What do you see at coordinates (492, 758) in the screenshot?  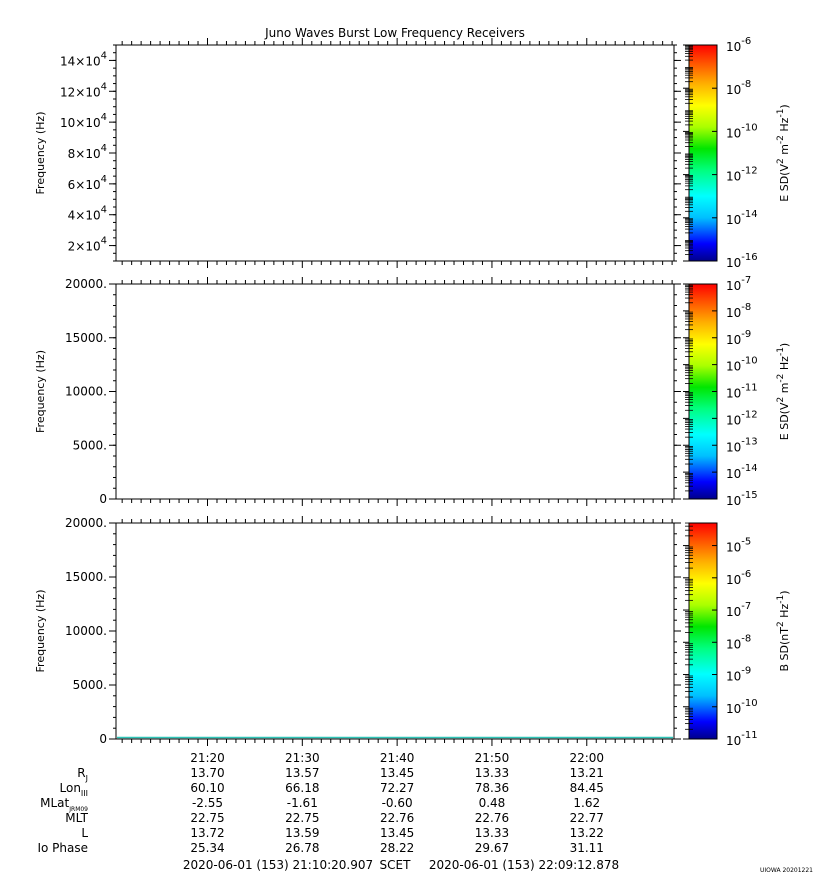 I see `x-tick-label: 21:50` at bounding box center [492, 758].